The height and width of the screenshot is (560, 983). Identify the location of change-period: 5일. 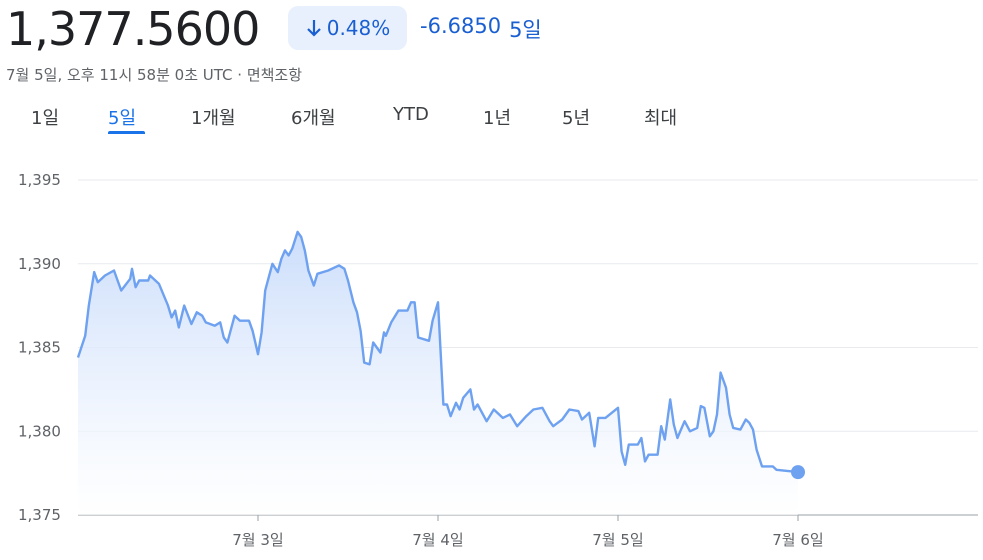
(525, 30).